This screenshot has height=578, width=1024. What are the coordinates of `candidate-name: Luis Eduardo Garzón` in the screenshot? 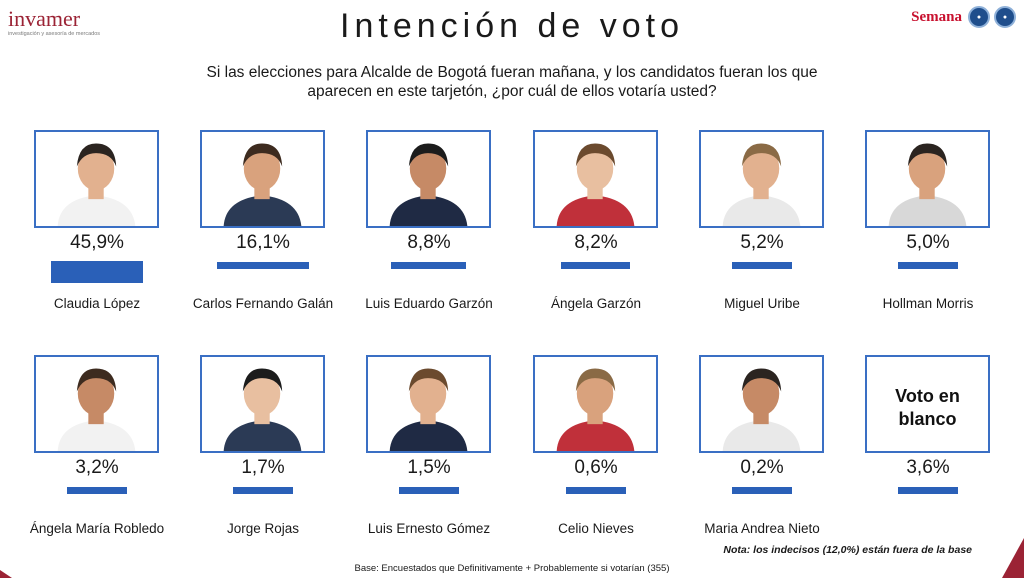 It's located at (429, 303).